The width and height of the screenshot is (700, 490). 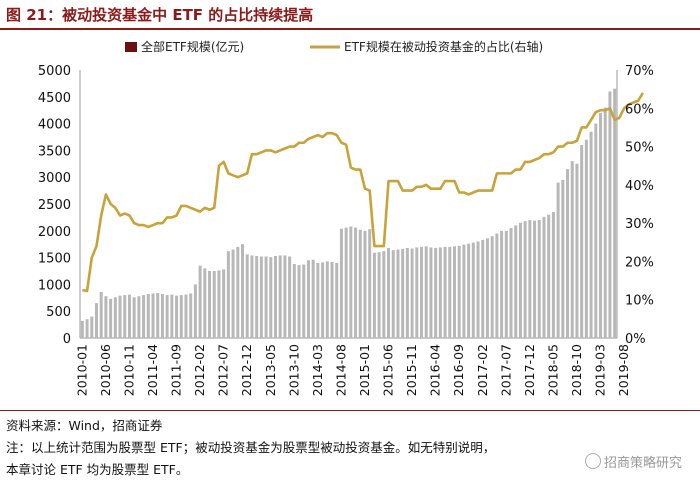 I want to click on y-left-tick-label: 3000, so click(x=54, y=178).